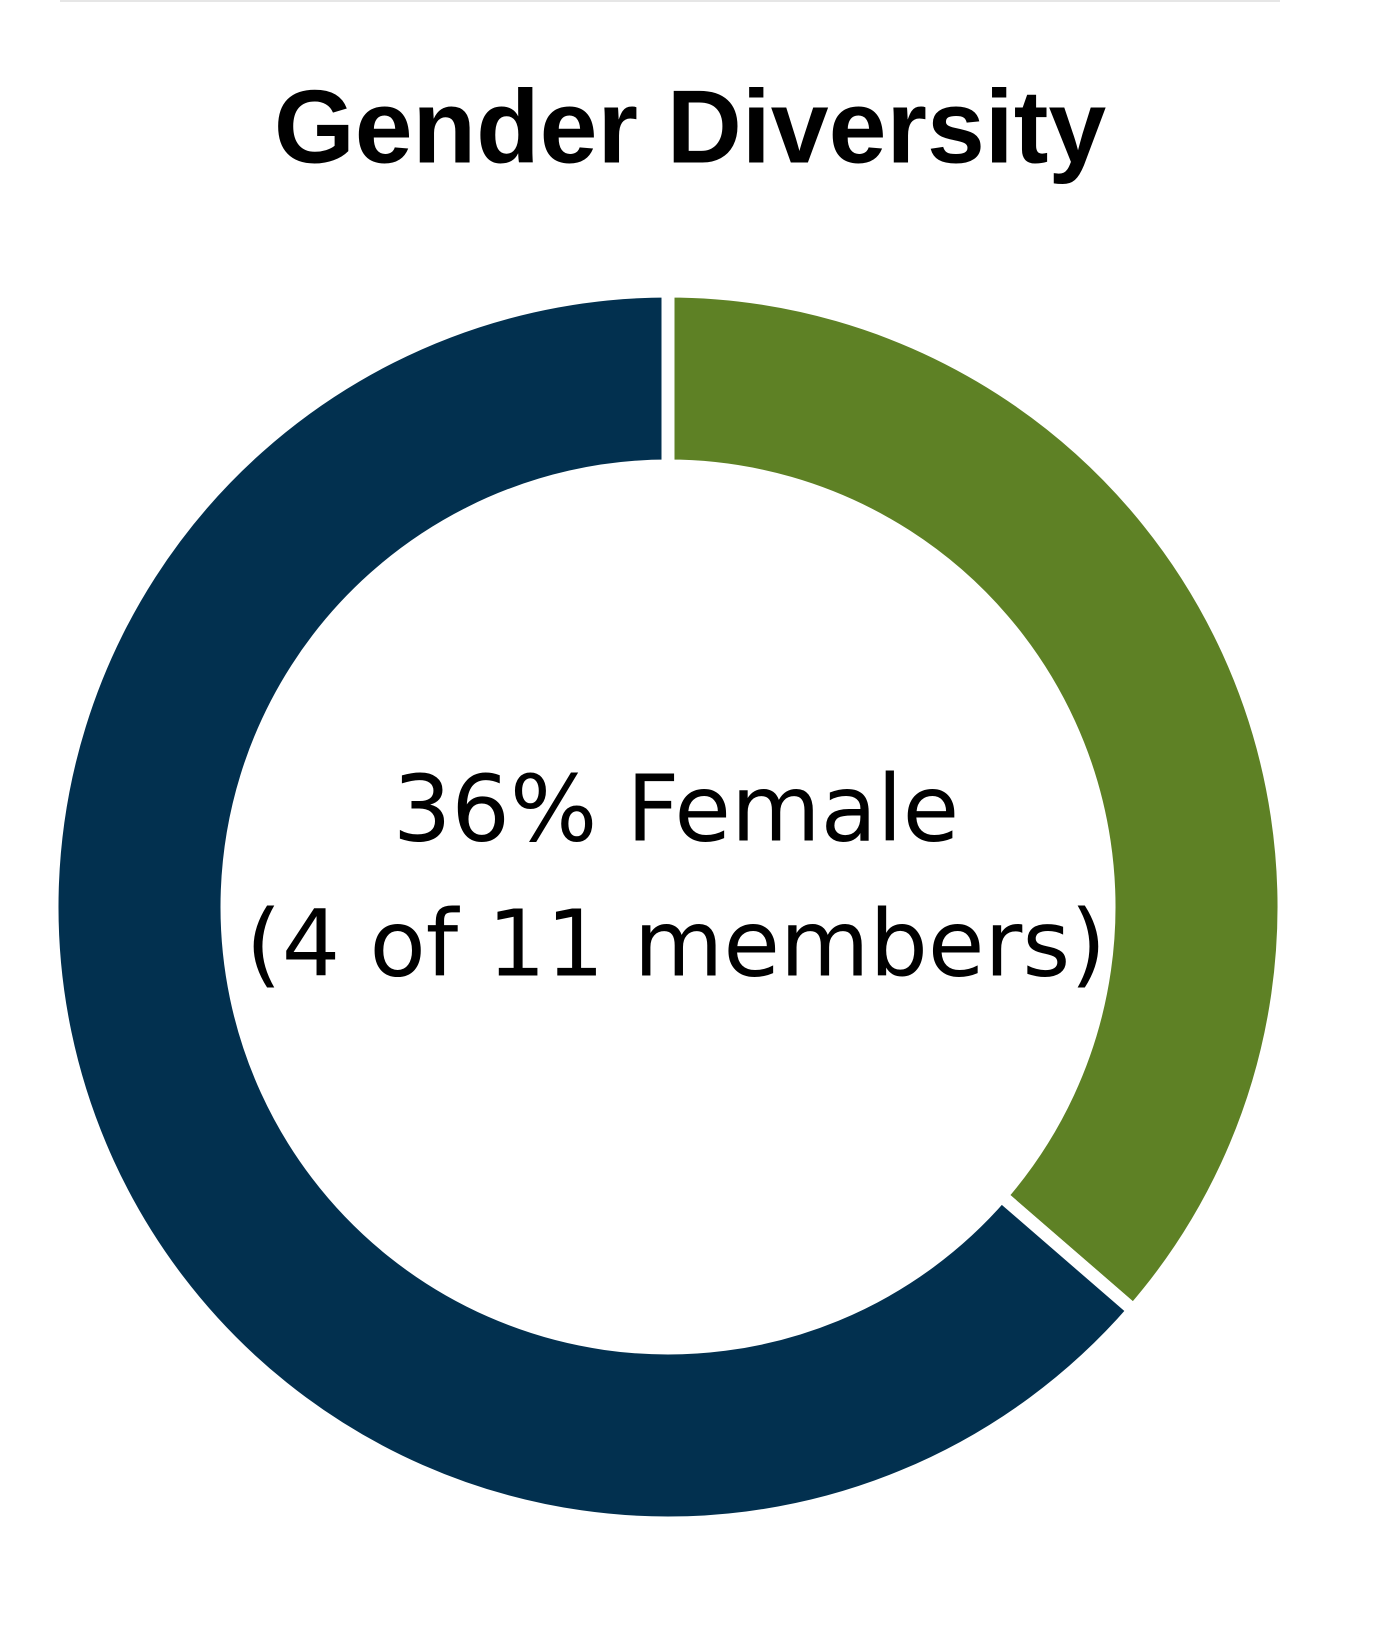  Describe the element at coordinates (676, 808) in the screenshot. I see `center-label: 36% Female` at that location.